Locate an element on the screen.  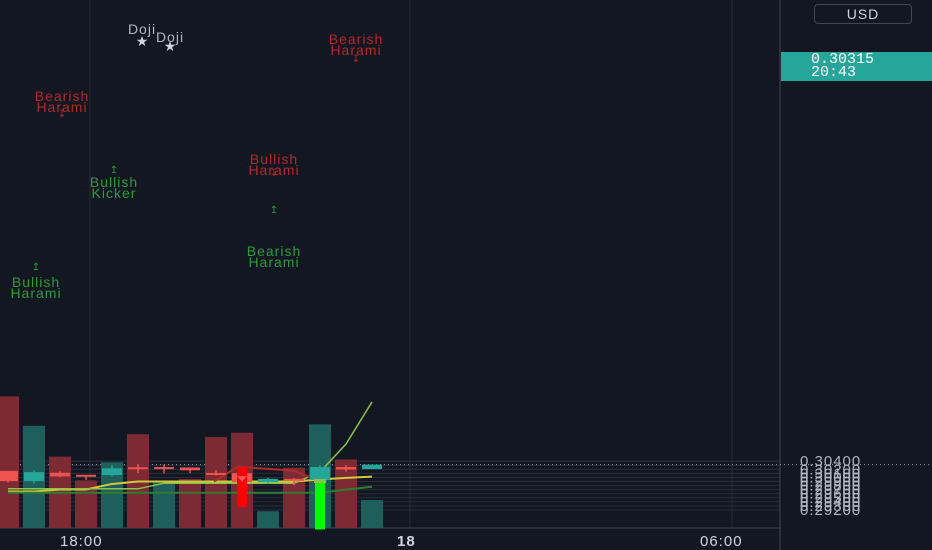
price-tick-label: 0.29700 is located at coordinates (830, 490).